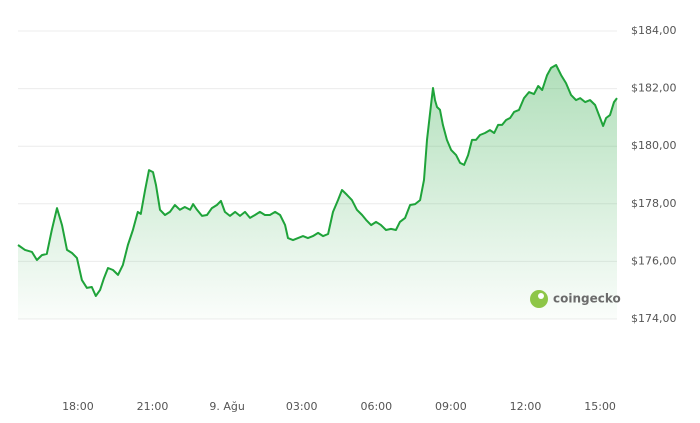  Describe the element at coordinates (226, 406) in the screenshot. I see `x-tick-label: 9. Ağu` at that location.